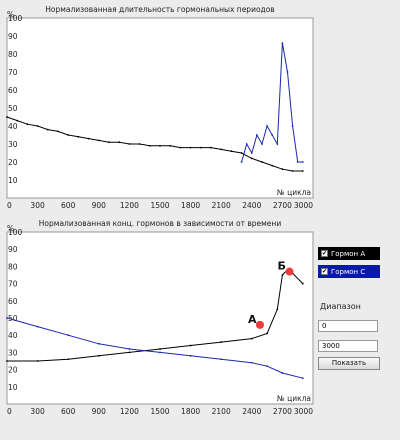 This screenshot has width=400, height=440. What do you see at coordinates (251, 205) in the screenshot?
I see `x-tick-label: 2400` at bounding box center [251, 205].